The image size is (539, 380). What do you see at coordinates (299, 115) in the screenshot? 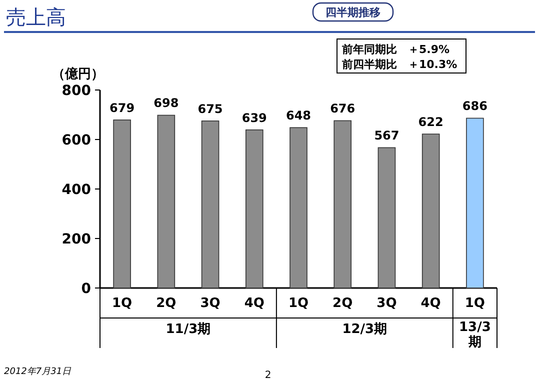
I see `data-label: 648` at bounding box center [299, 115].